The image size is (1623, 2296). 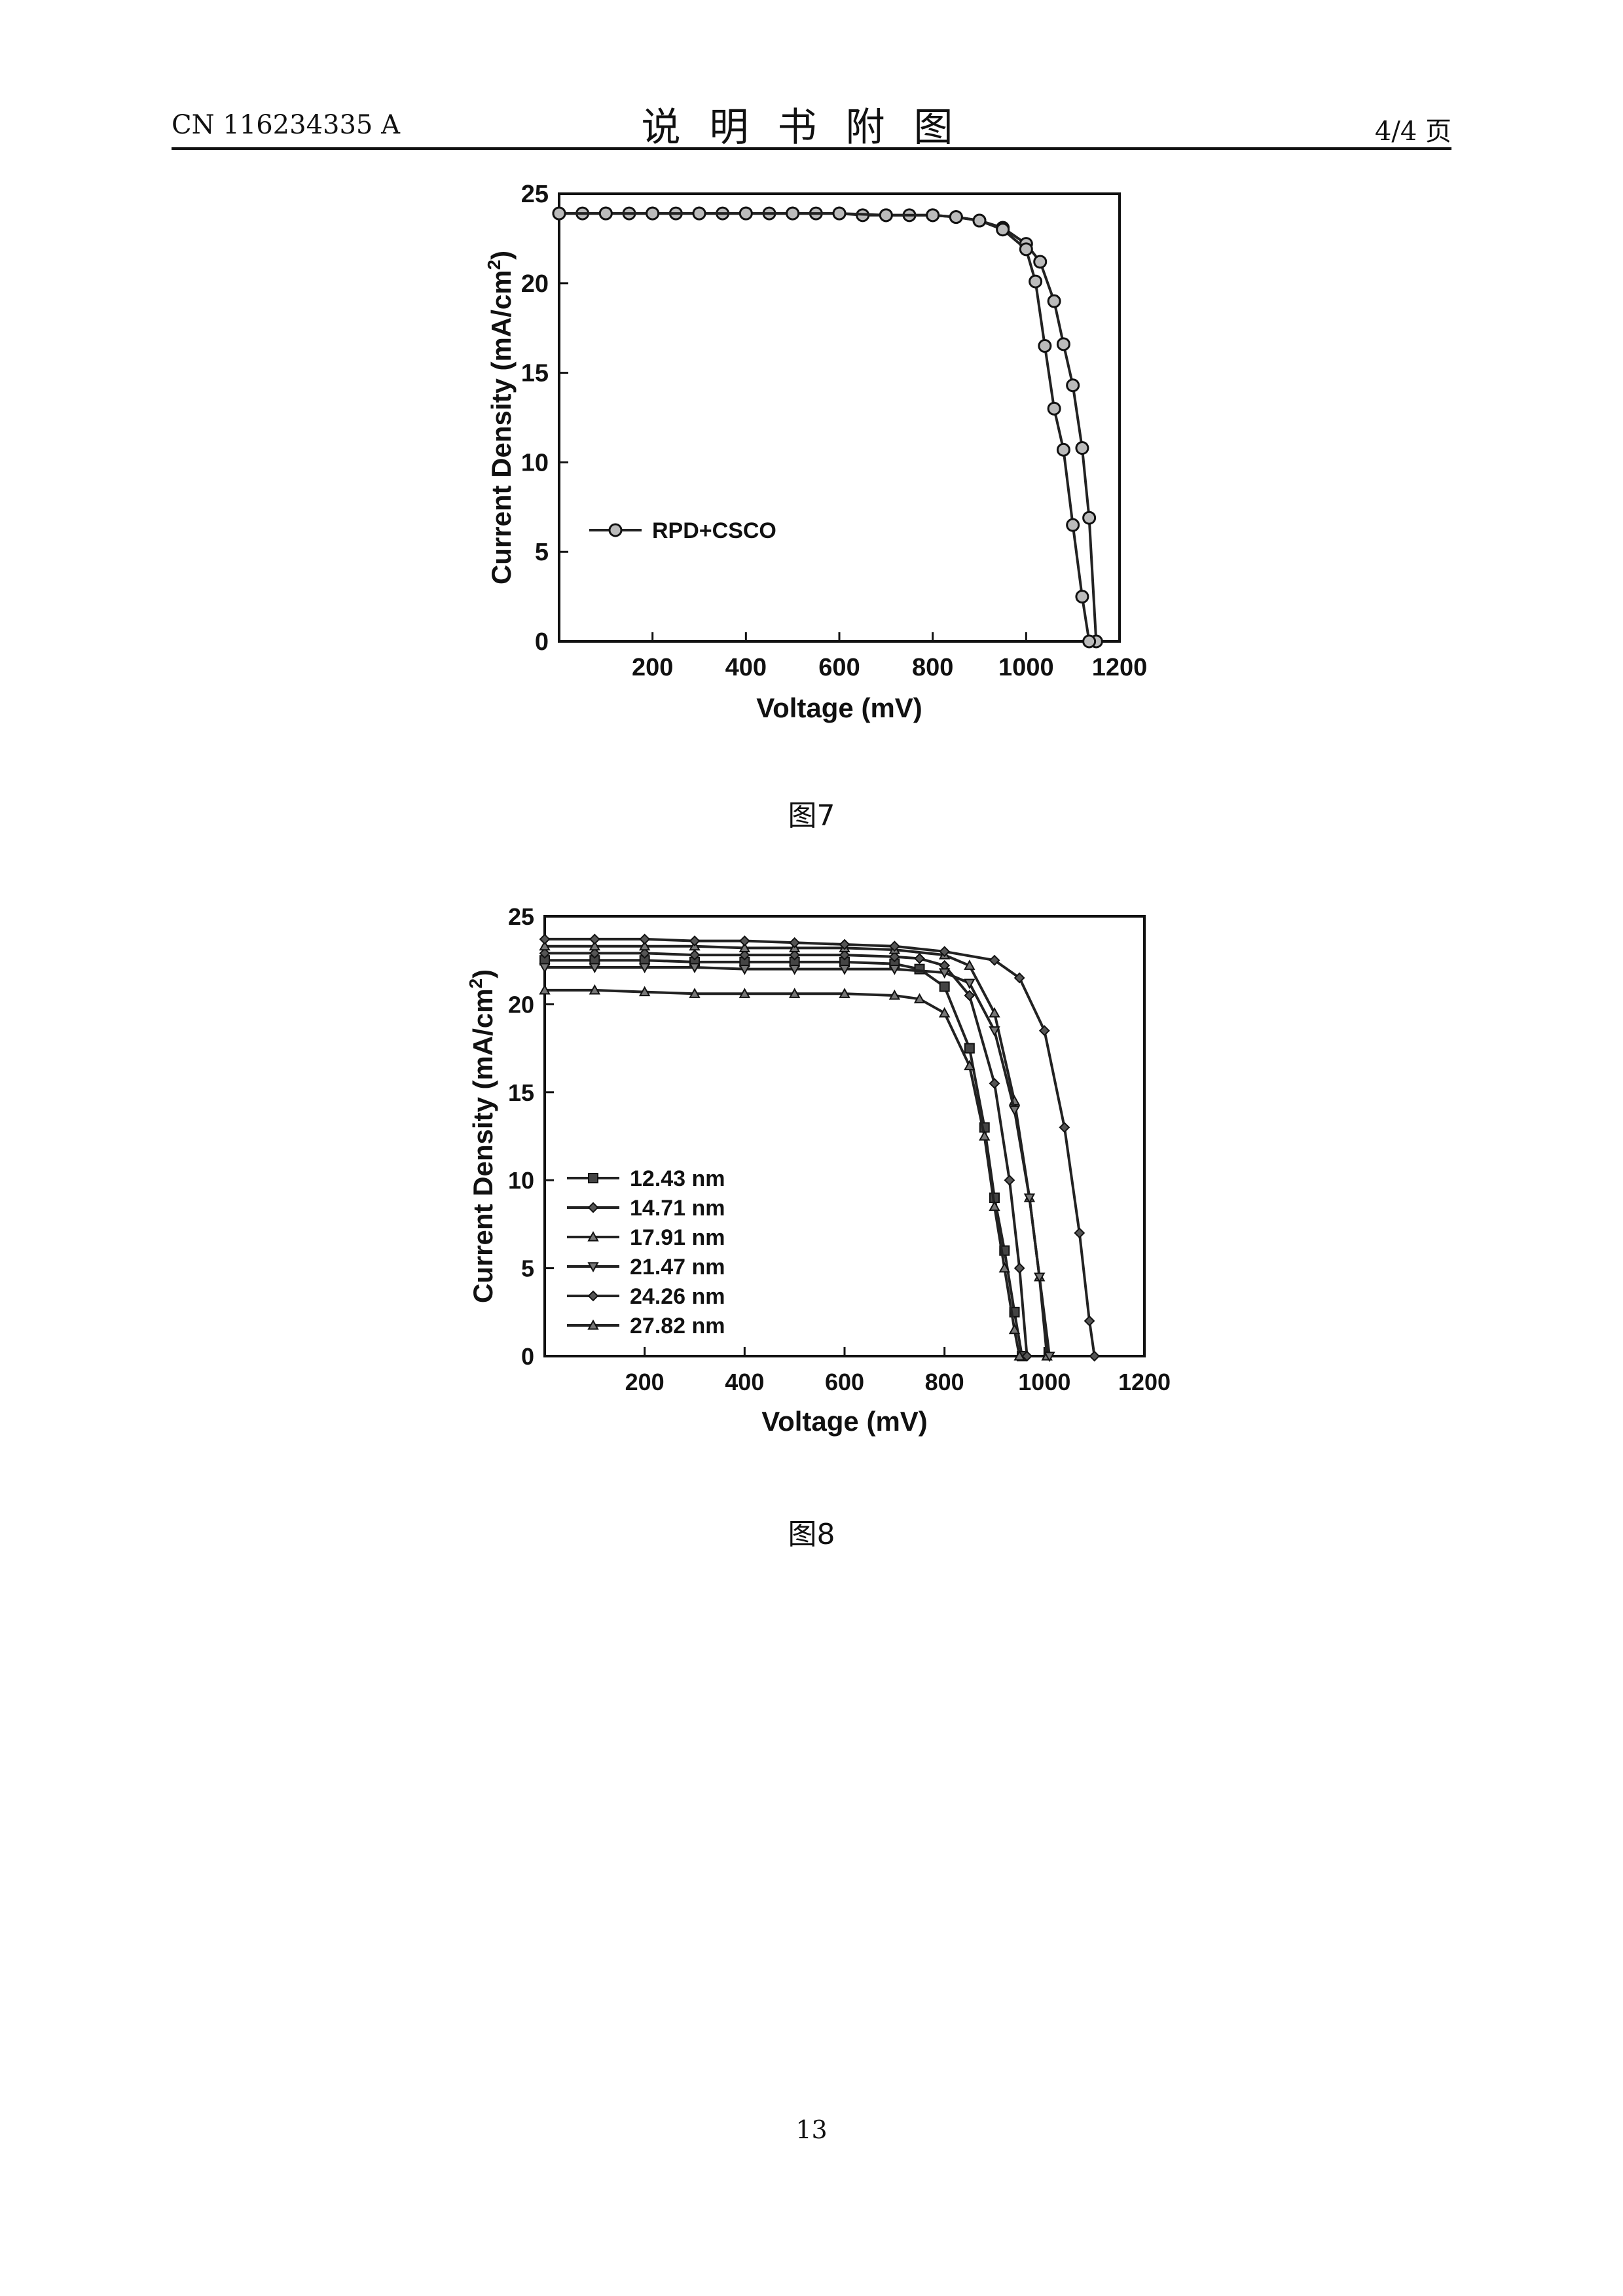 What do you see at coordinates (811, 148) in the screenshot?
I see `header-rule` at bounding box center [811, 148].